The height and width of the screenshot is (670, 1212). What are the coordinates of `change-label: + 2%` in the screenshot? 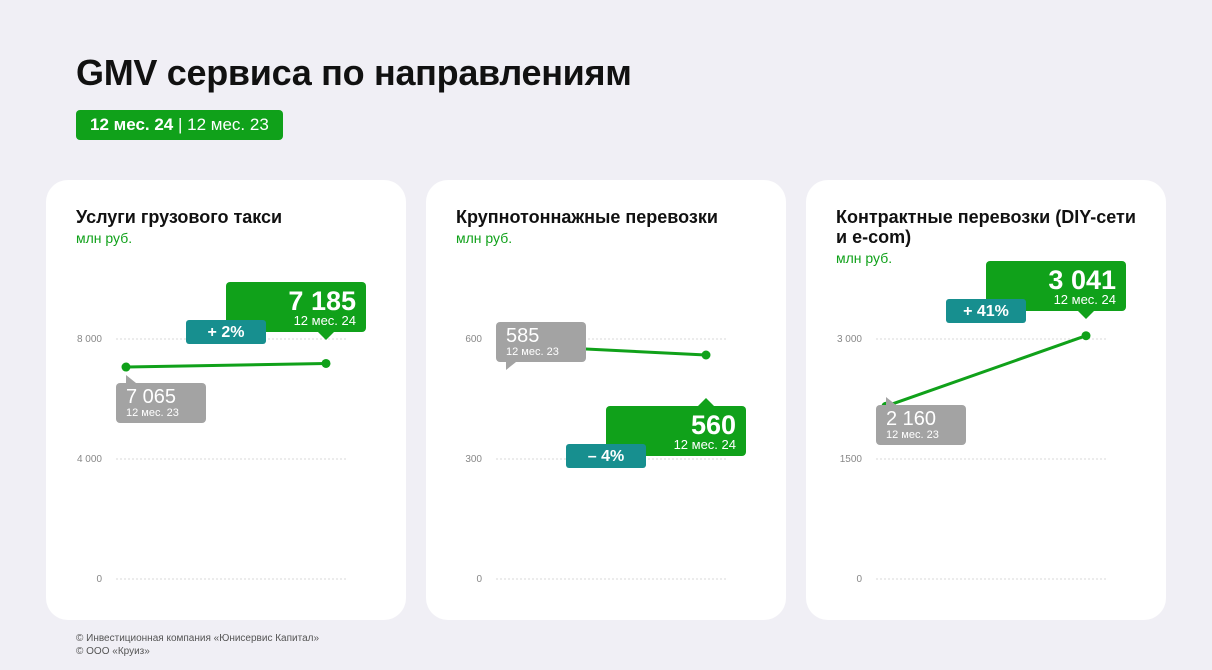 It's located at (226, 332).